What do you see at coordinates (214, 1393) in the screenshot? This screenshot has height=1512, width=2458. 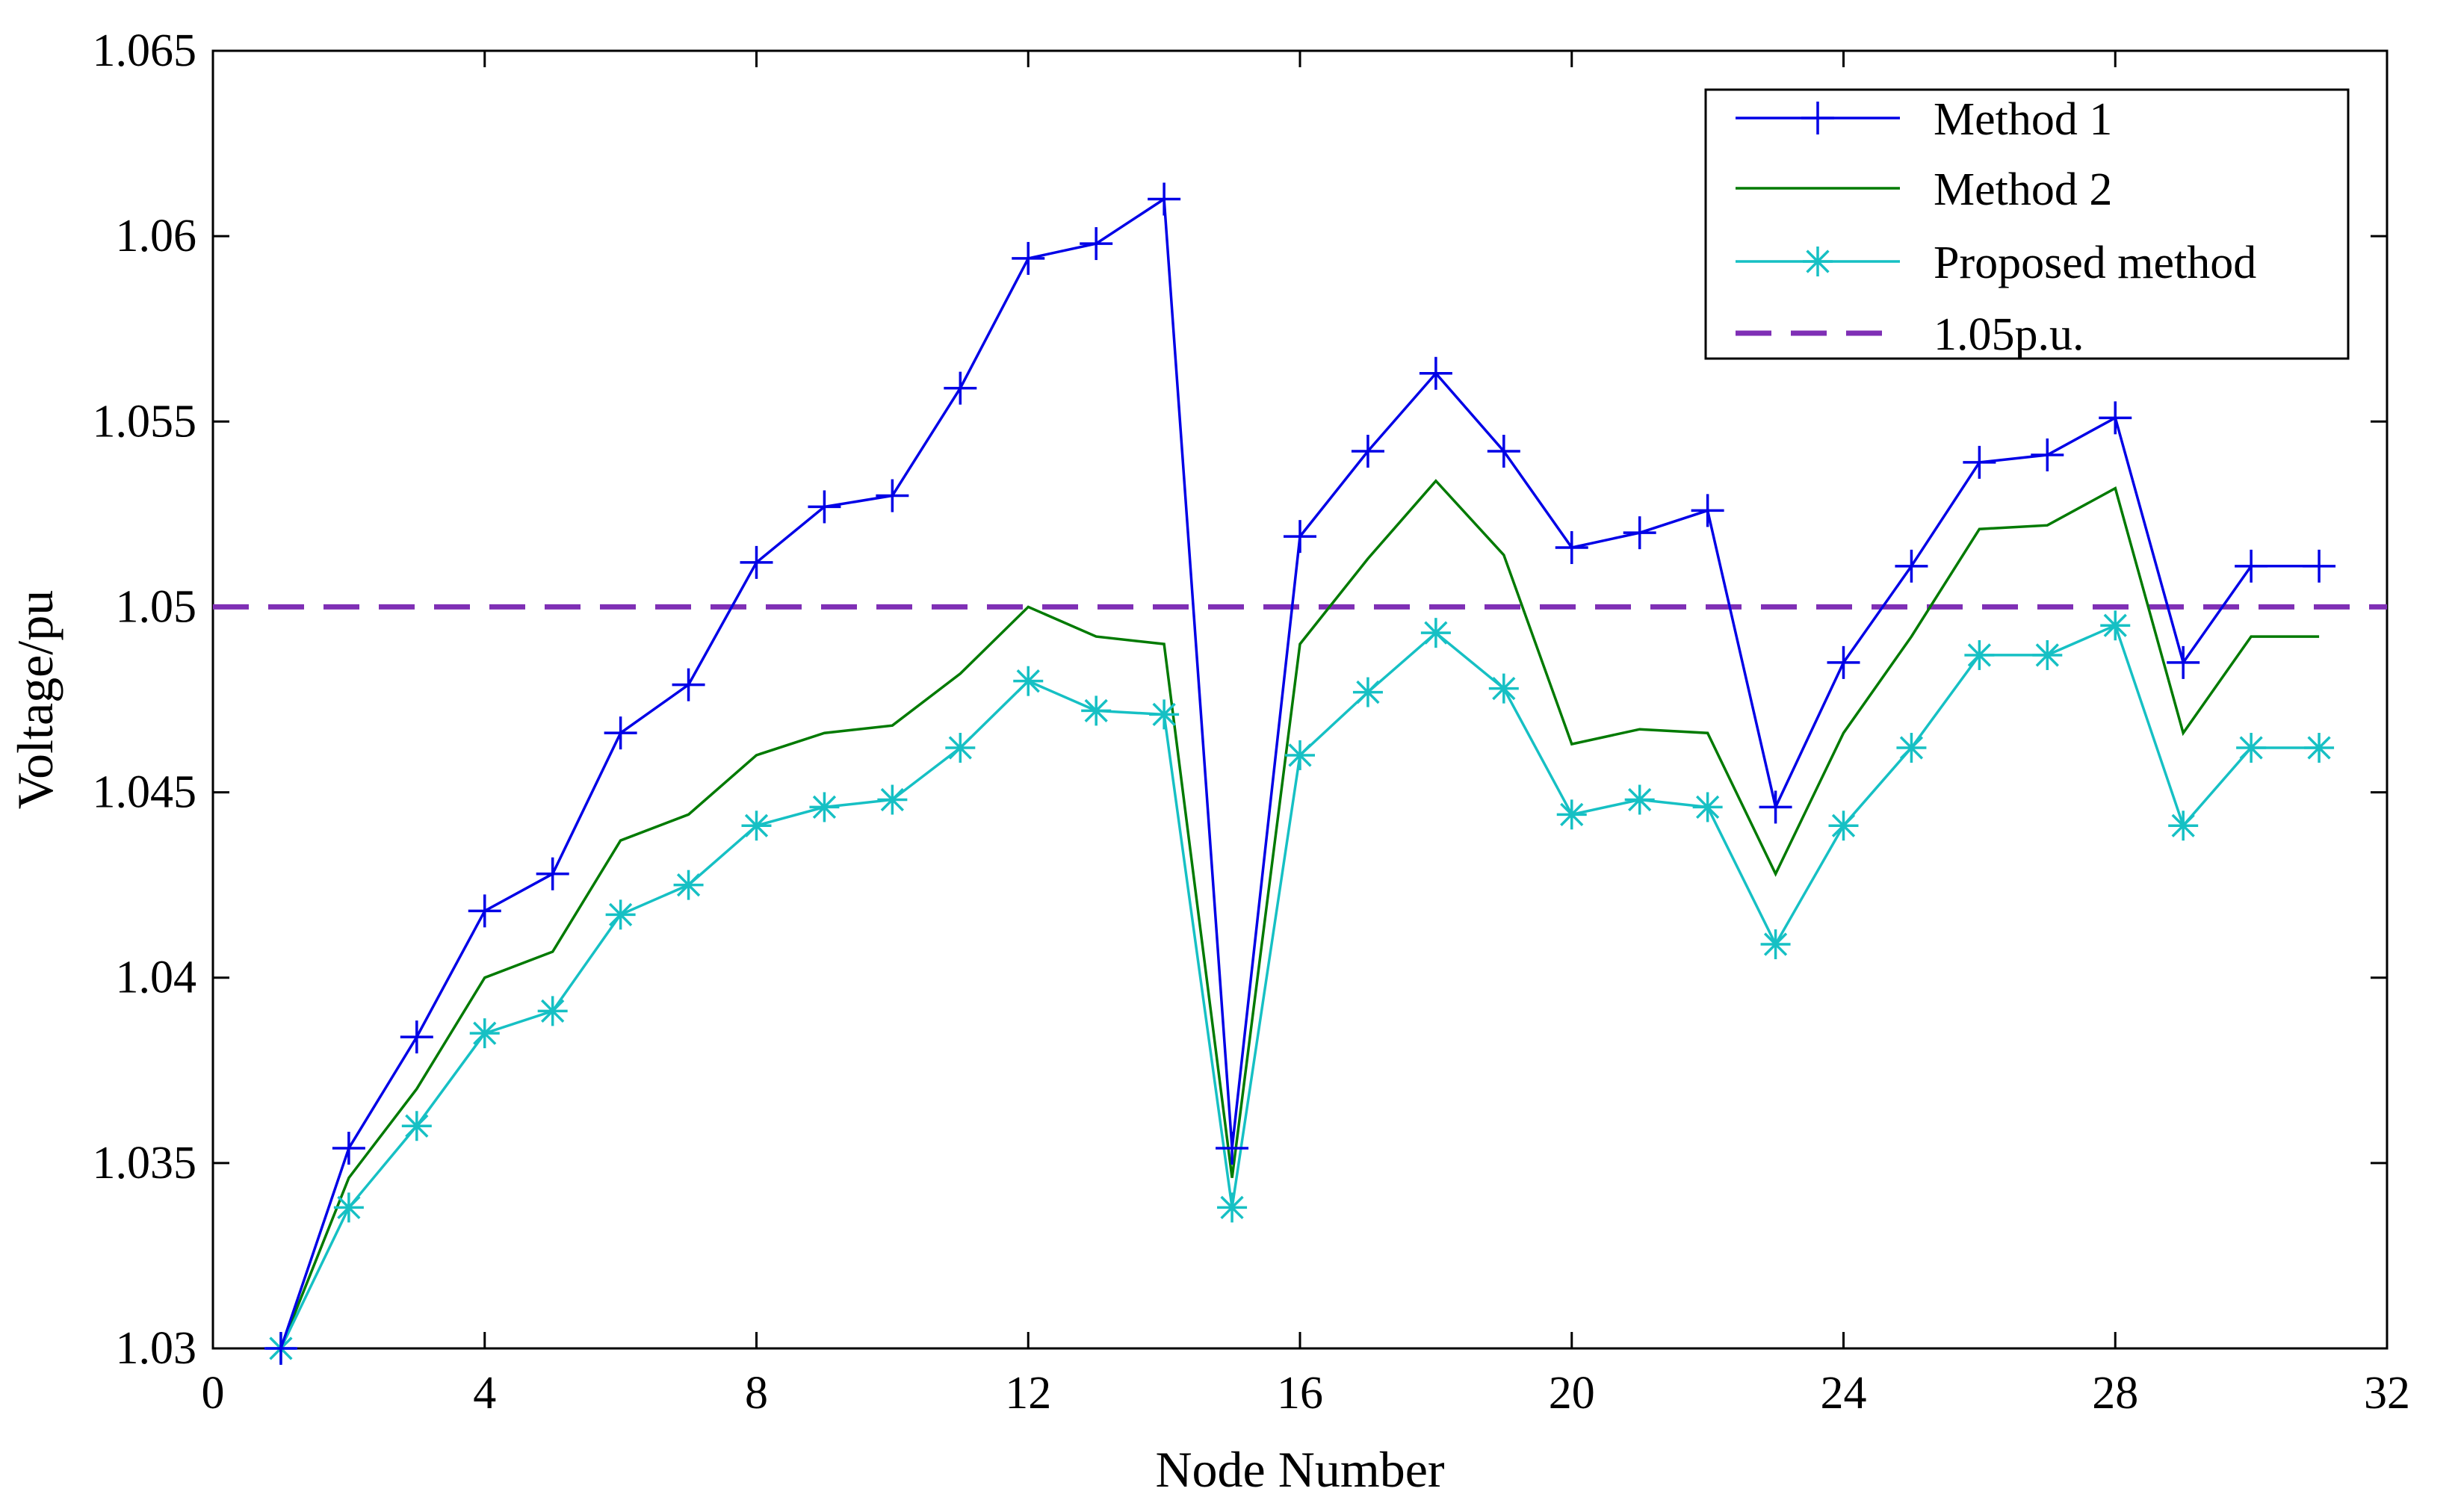 I see `x-tick-label: 0` at bounding box center [214, 1393].